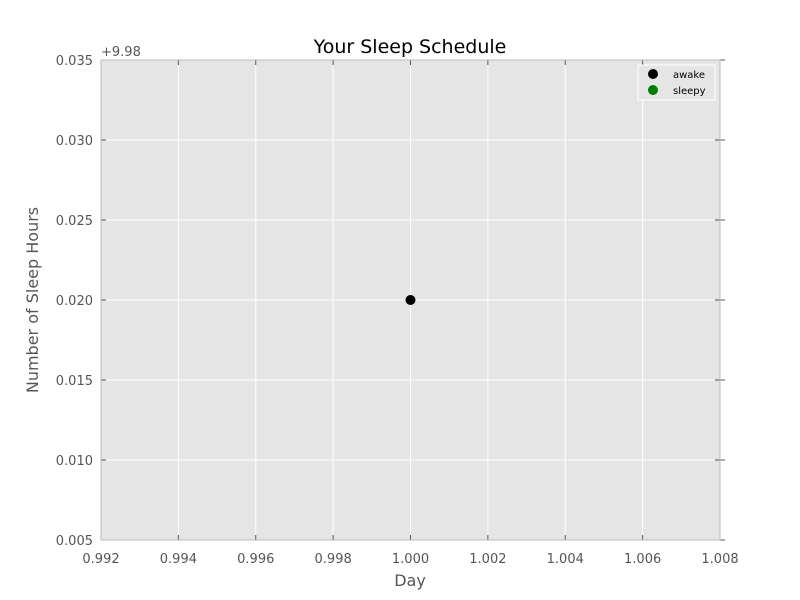 Image resolution: width=800 pixels, height=600 pixels. Describe the element at coordinates (121, 52) in the screenshot. I see `y-offset-label: +9.98` at that location.